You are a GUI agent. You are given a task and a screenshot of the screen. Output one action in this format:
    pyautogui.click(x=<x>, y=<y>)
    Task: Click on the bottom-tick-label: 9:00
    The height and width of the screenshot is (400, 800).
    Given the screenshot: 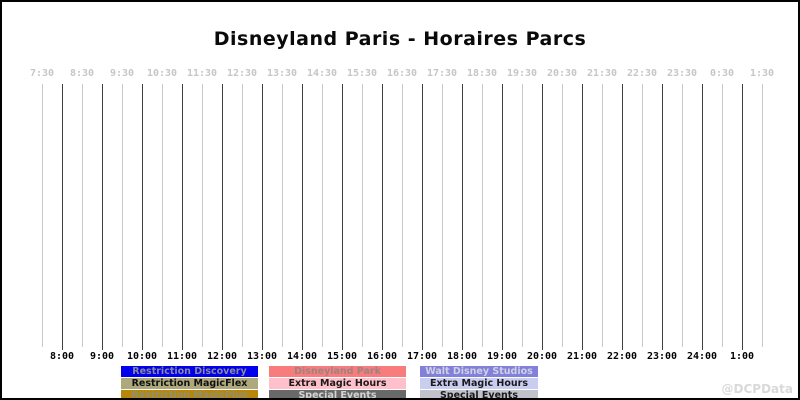 What is the action you would take?
    pyautogui.click(x=102, y=356)
    